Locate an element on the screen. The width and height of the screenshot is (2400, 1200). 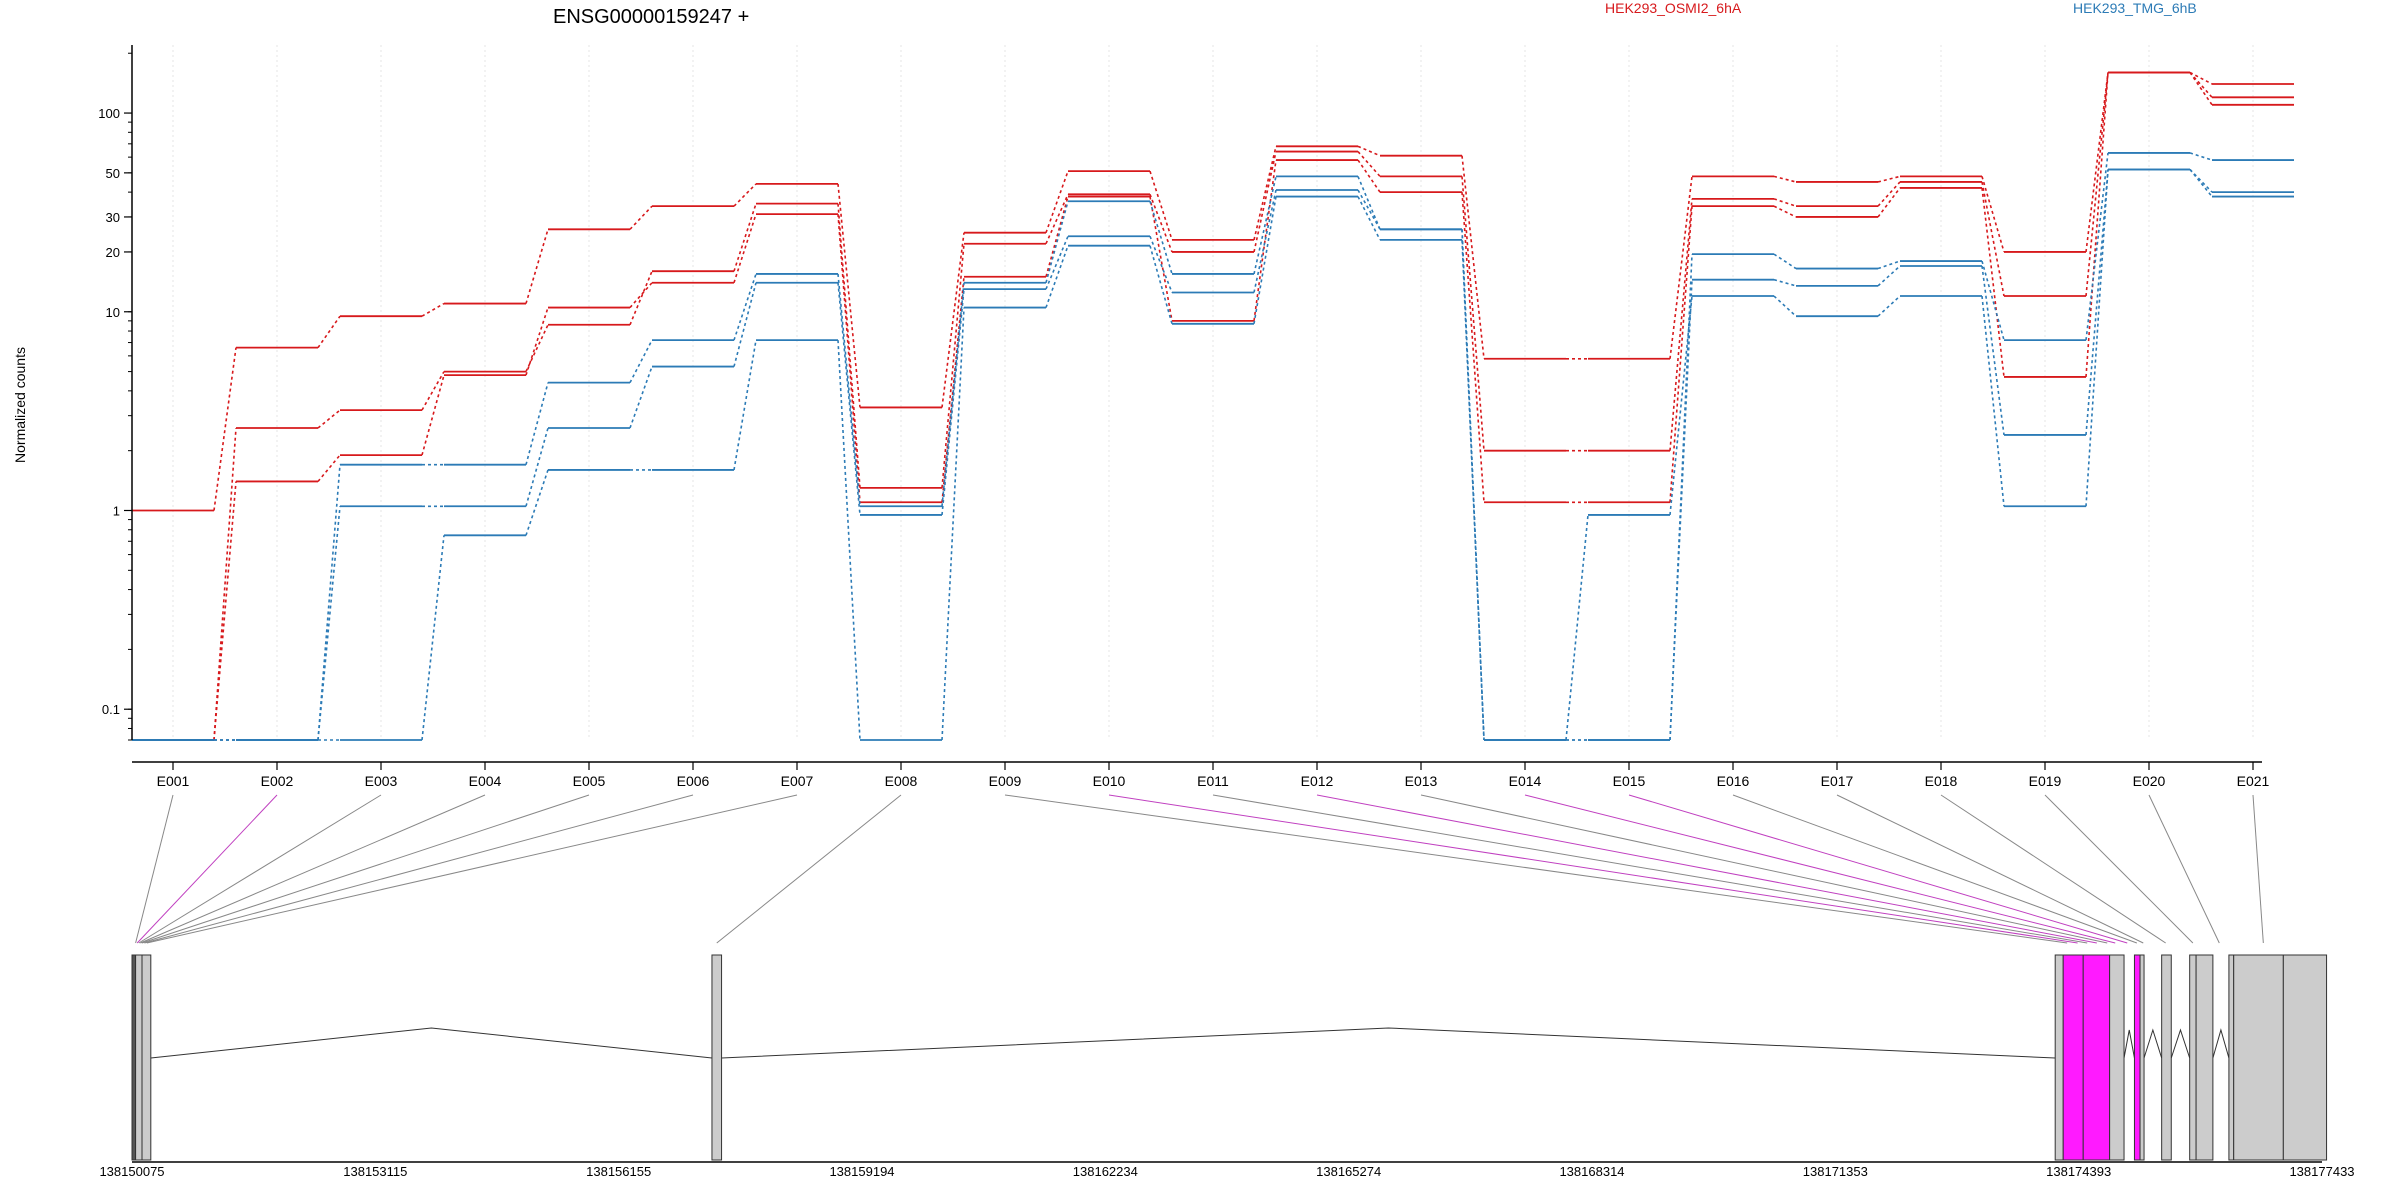
x-tick-label-e008: E008 is located at coordinates (901, 781).